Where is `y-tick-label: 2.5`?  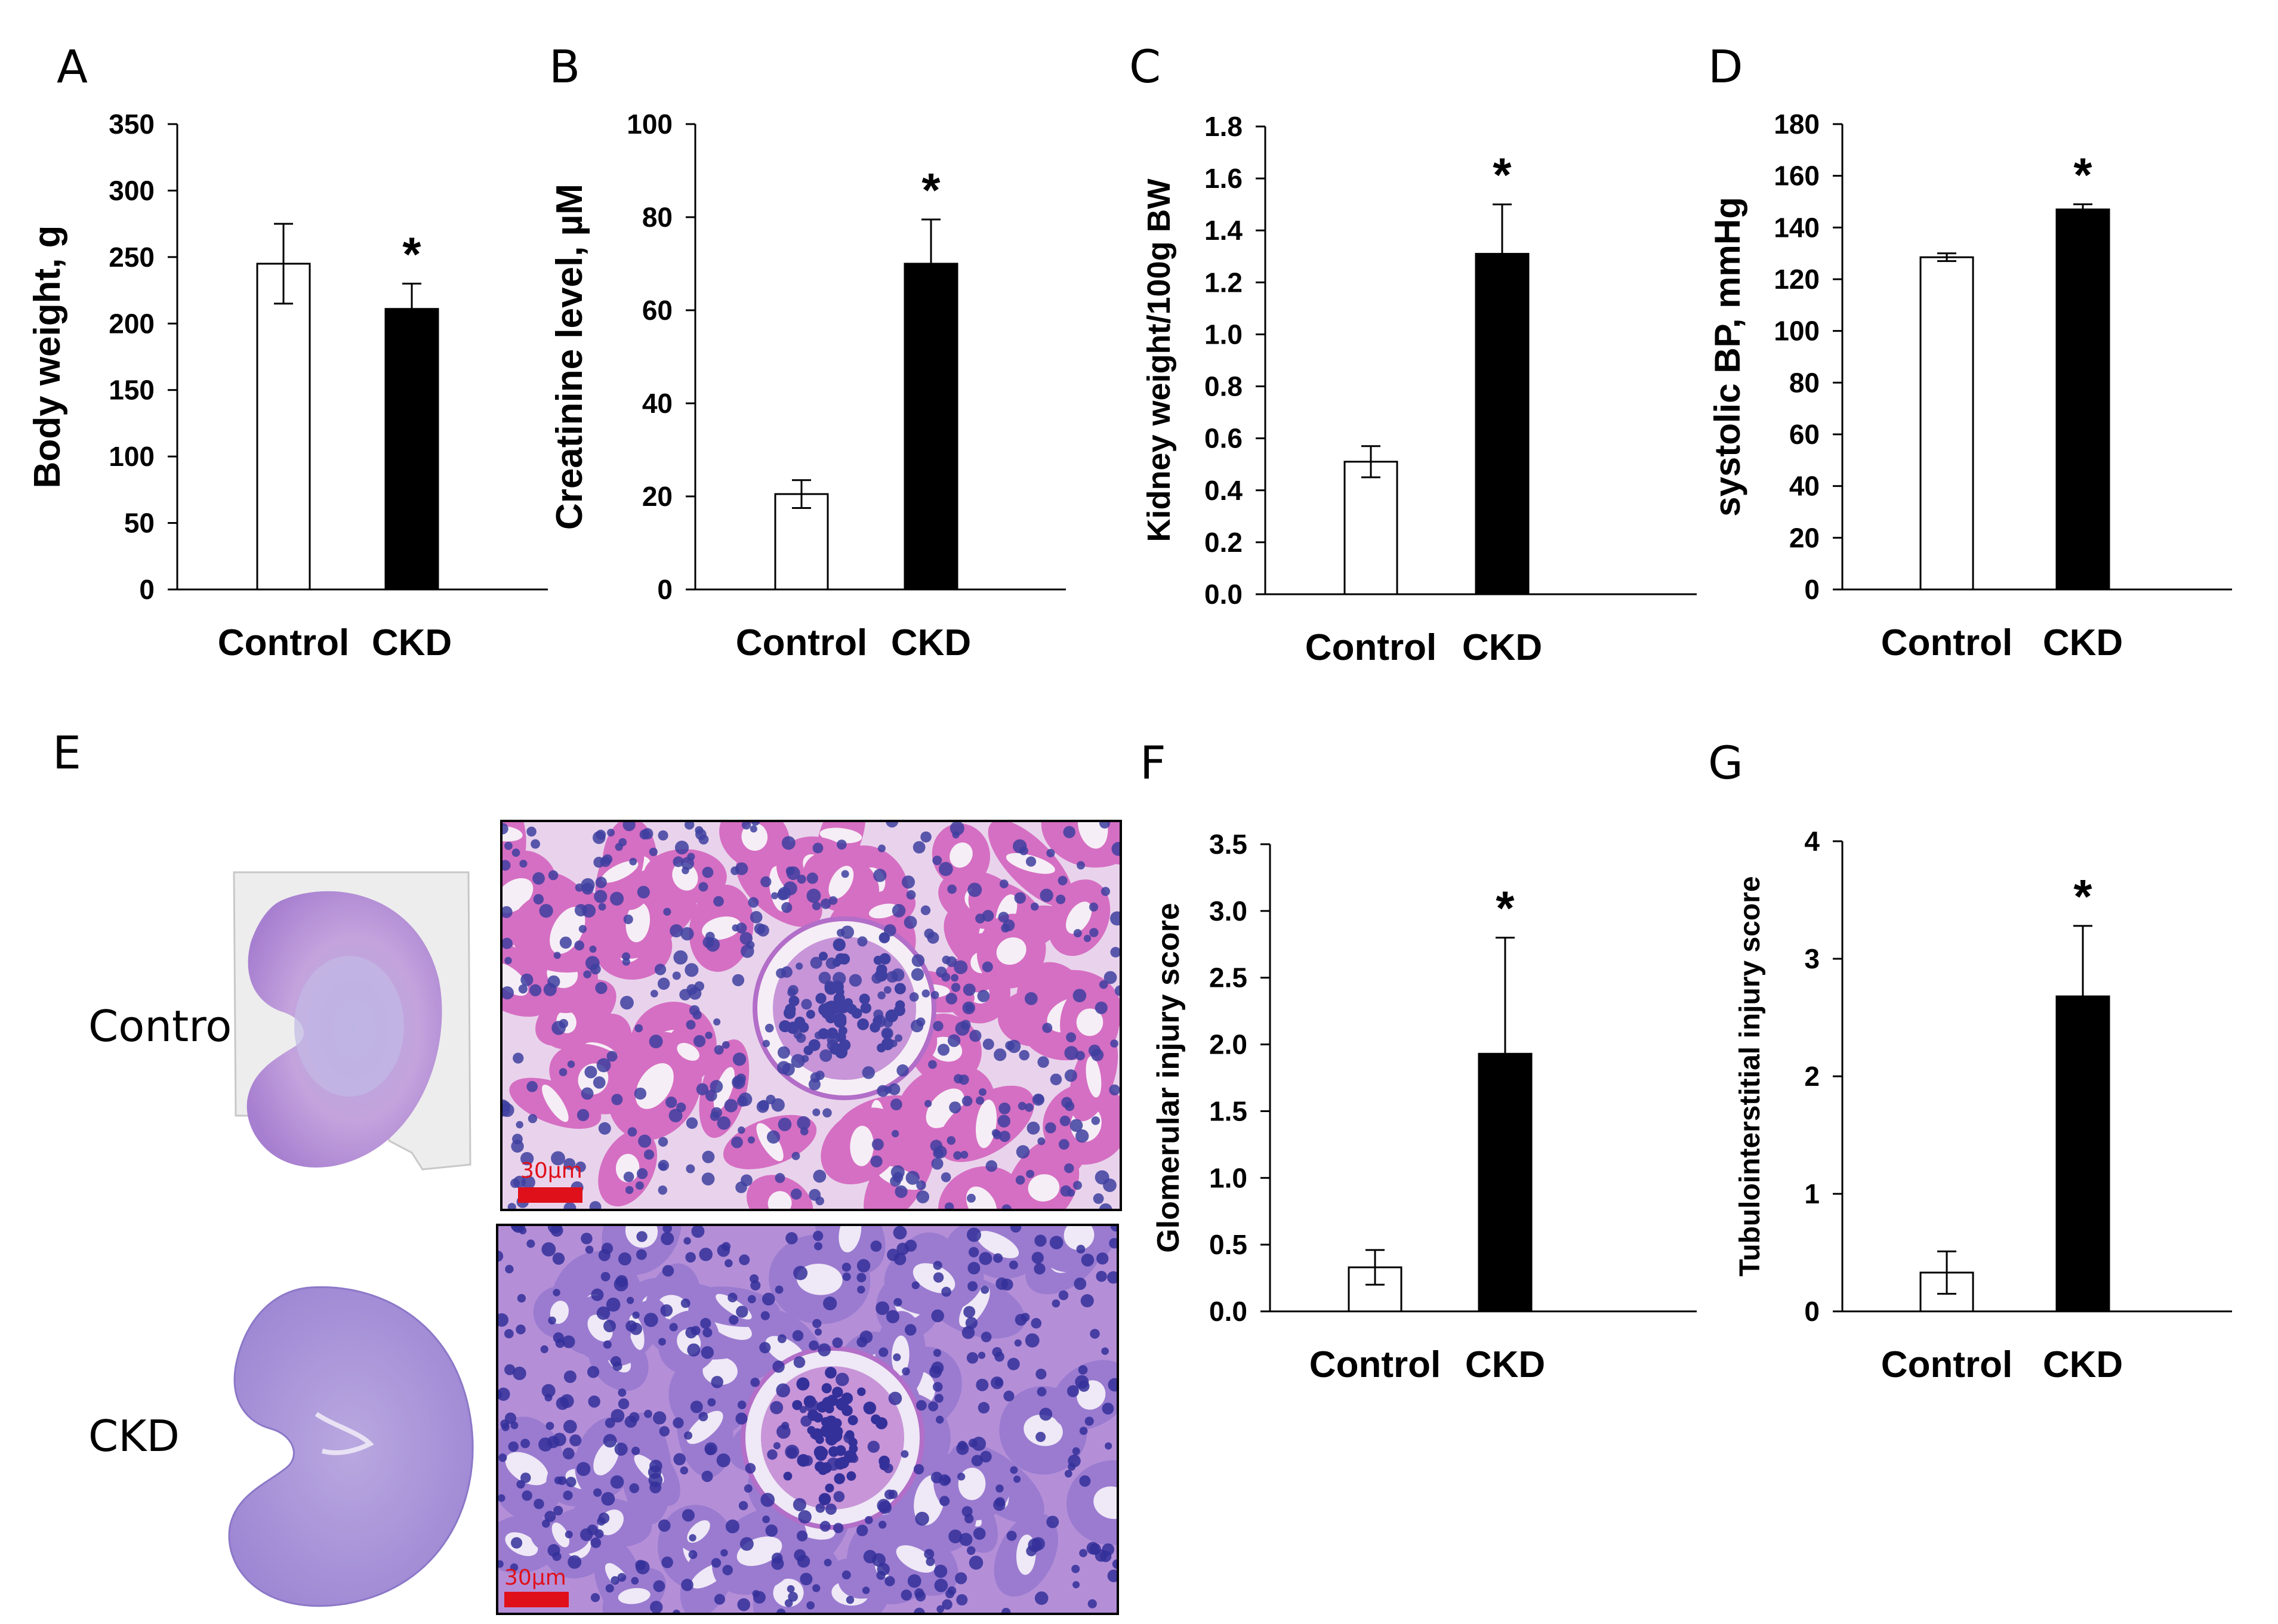
y-tick-label: 2.5 is located at coordinates (1228, 977).